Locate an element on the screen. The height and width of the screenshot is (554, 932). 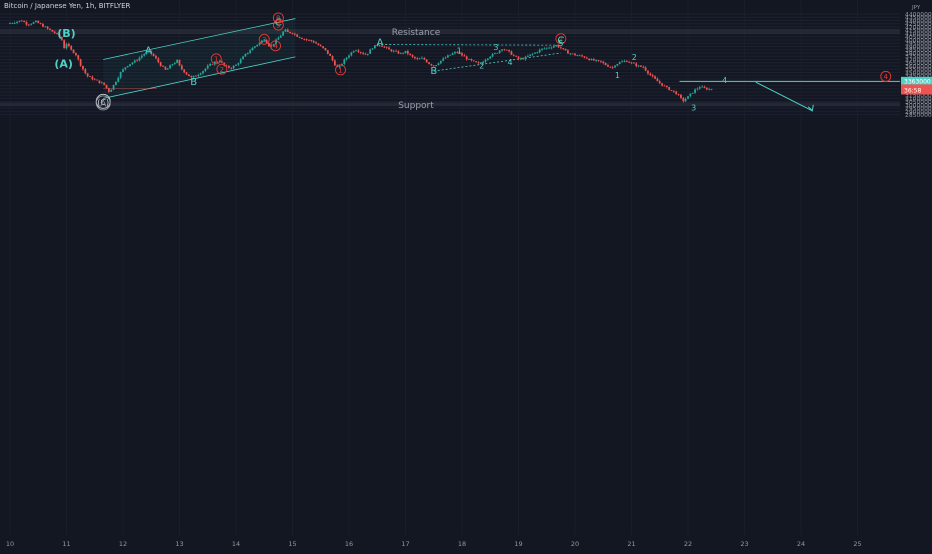
wave-label: 4 is located at coordinates (724, 80).